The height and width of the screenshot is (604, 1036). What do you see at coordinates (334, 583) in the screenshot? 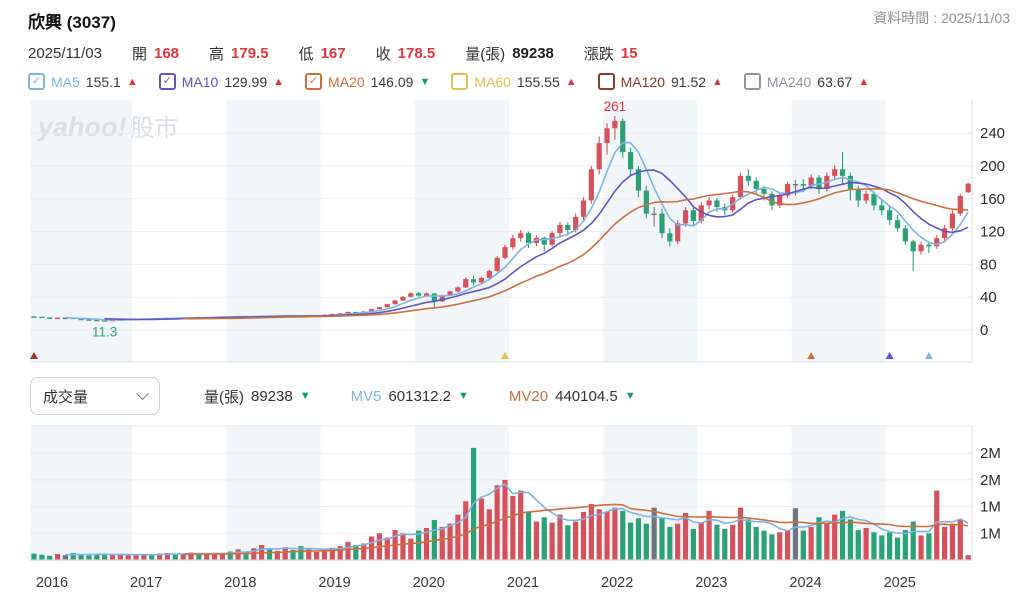
I see `year-label-2019: 2019` at bounding box center [334, 583].